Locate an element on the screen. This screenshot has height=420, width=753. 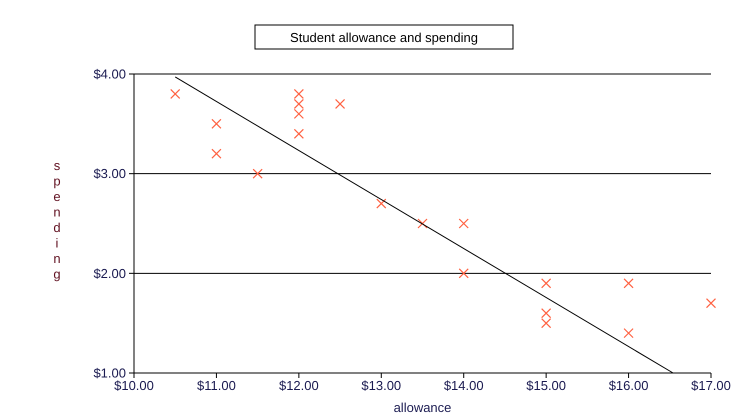
x-tick-label: $10.00 is located at coordinates (134, 385).